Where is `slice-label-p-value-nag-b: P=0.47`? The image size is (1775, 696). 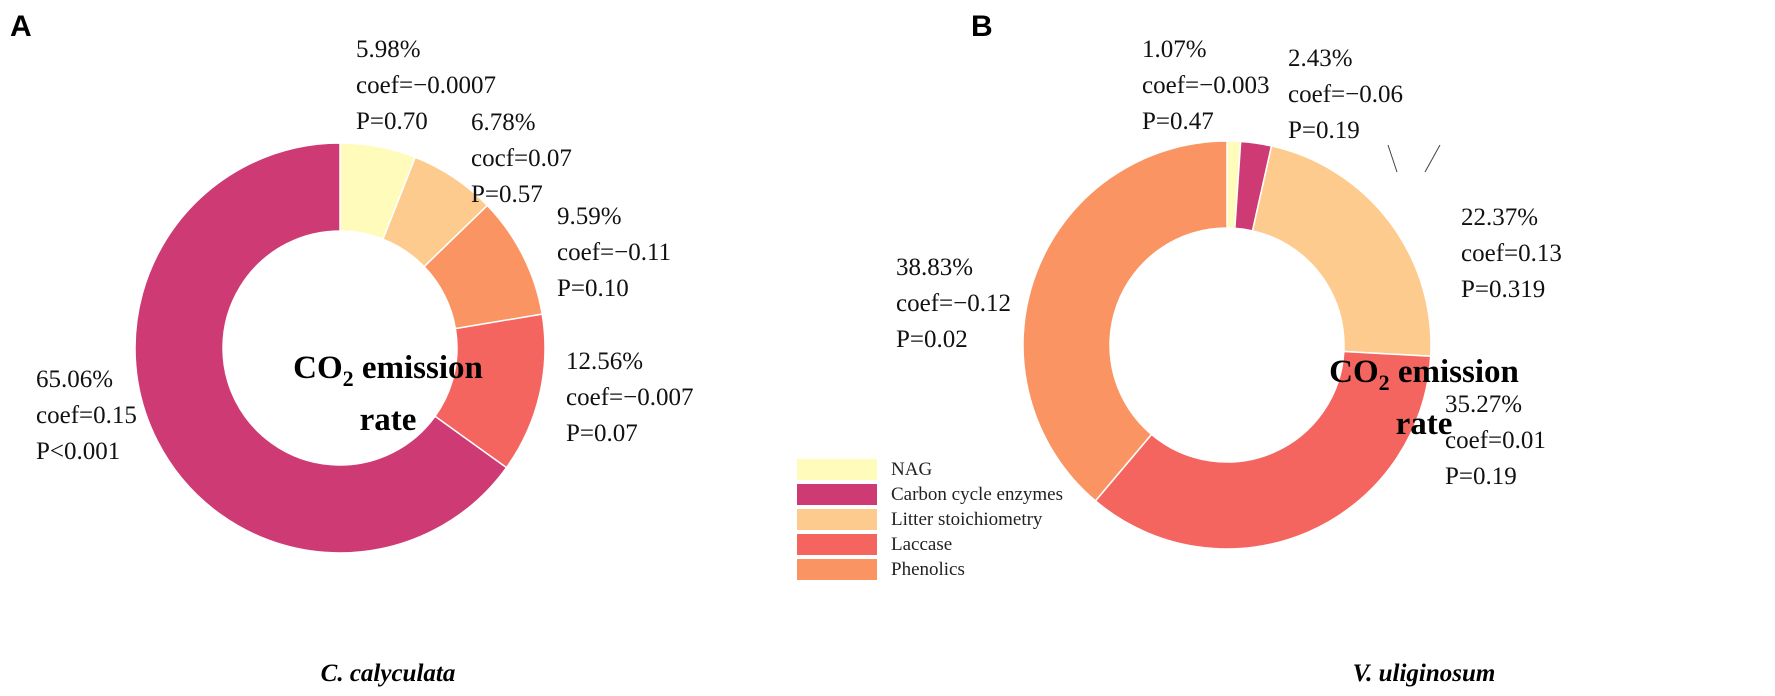
slice-label-p-value-nag-b: P=0.47 is located at coordinates (1178, 121).